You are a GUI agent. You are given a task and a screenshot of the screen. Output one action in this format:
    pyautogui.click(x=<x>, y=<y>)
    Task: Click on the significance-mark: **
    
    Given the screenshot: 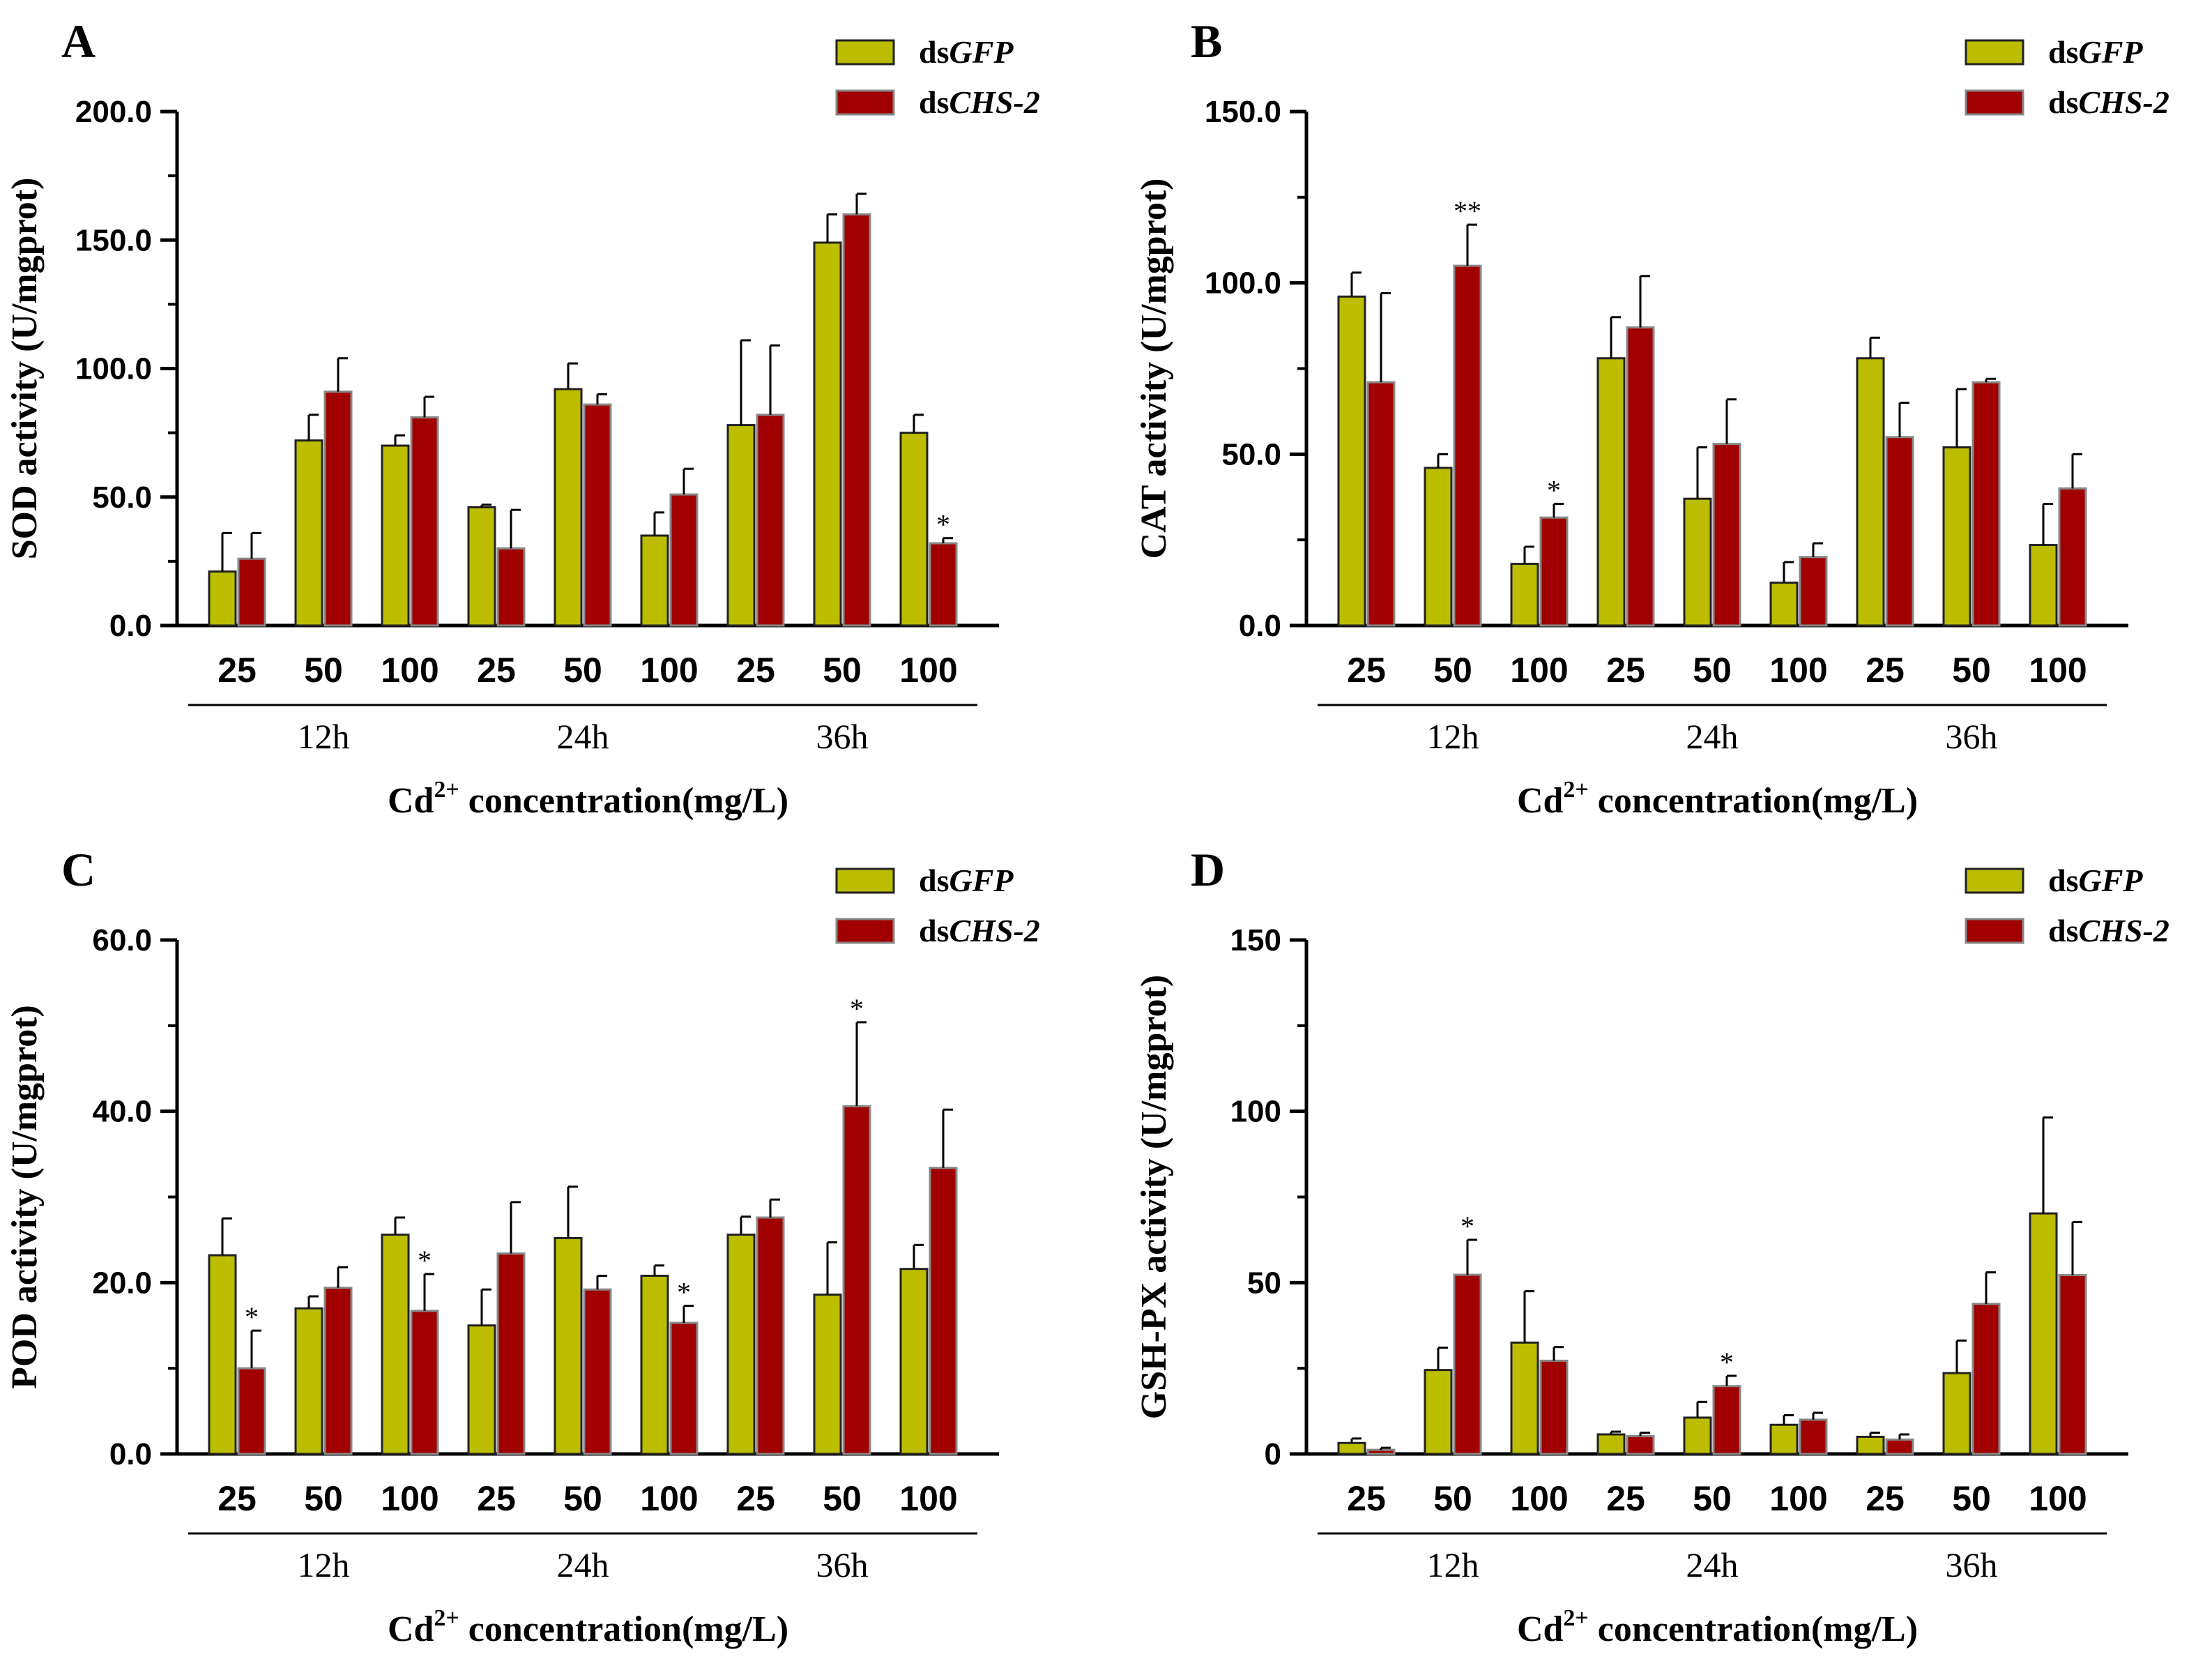 What is the action you would take?
    pyautogui.click(x=1467, y=211)
    